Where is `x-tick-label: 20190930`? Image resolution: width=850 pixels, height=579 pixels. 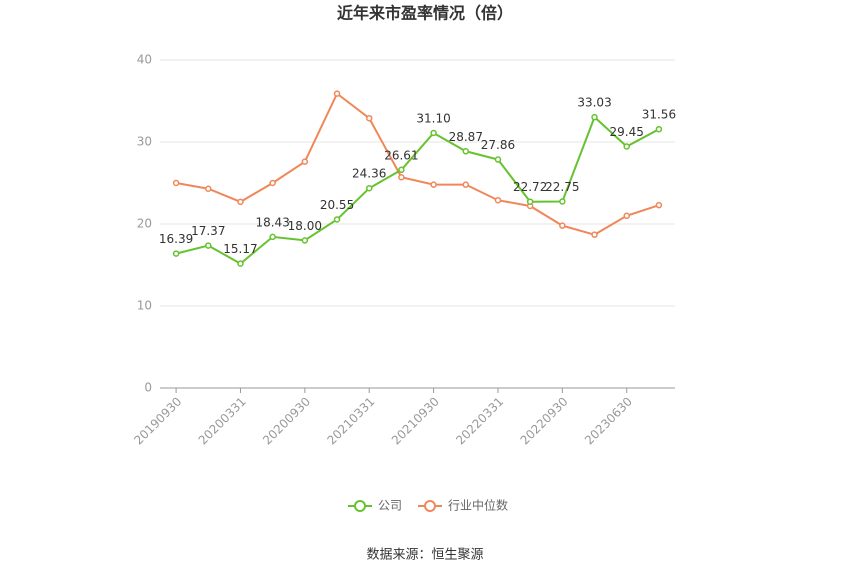
x-tick-label: 20190930 is located at coordinates (157, 420).